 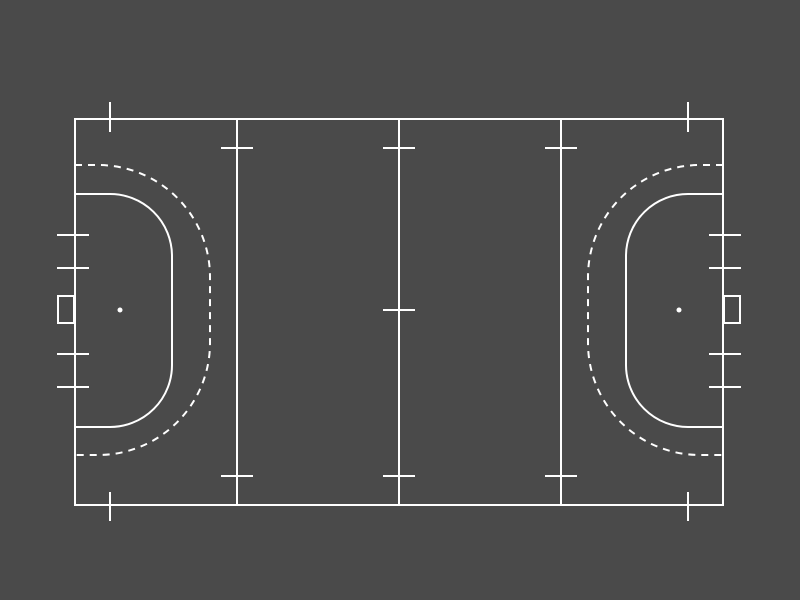 I want to click on penalty-spot-right, so click(x=679, y=310).